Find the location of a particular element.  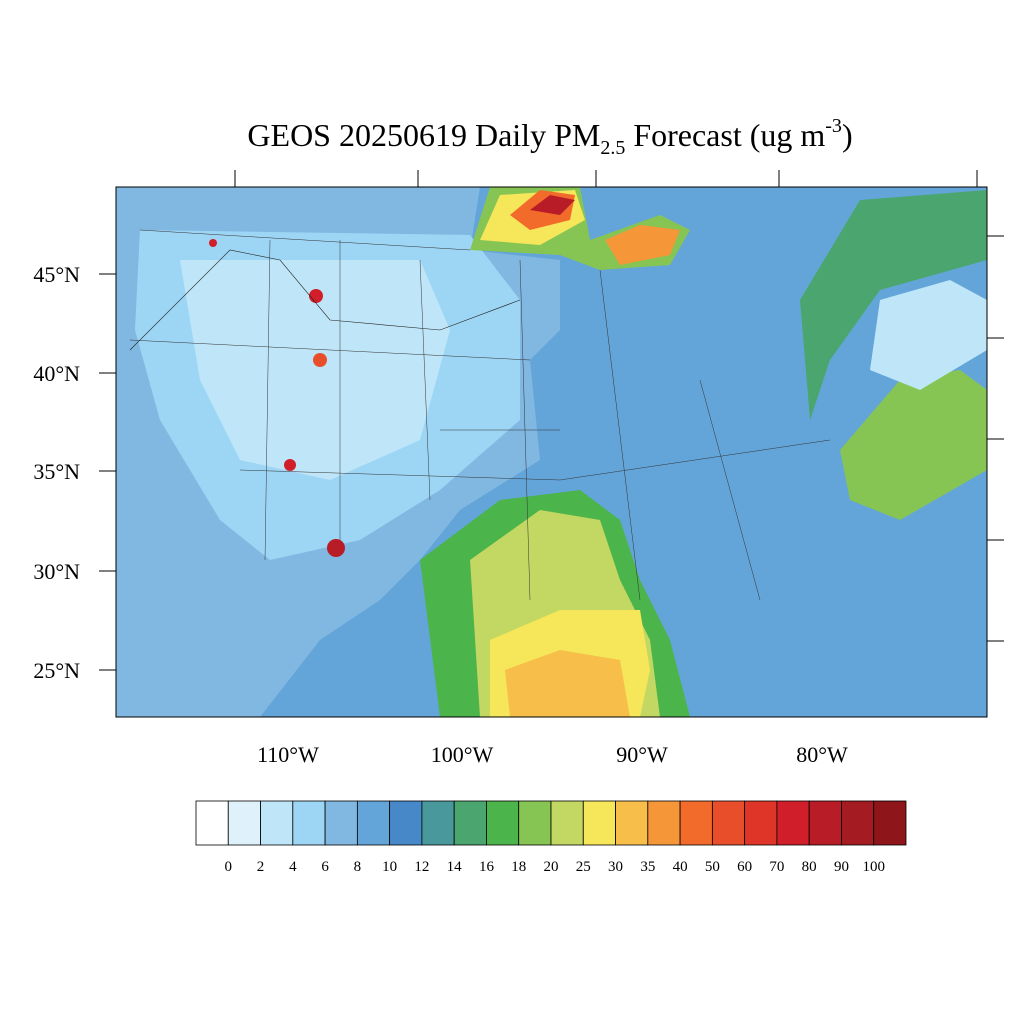

lat-label: 45°N is located at coordinates (56, 274).